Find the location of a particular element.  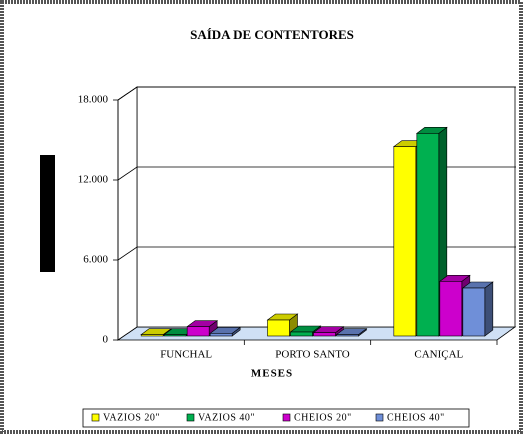

side-wall is located at coordinates (127, 213).